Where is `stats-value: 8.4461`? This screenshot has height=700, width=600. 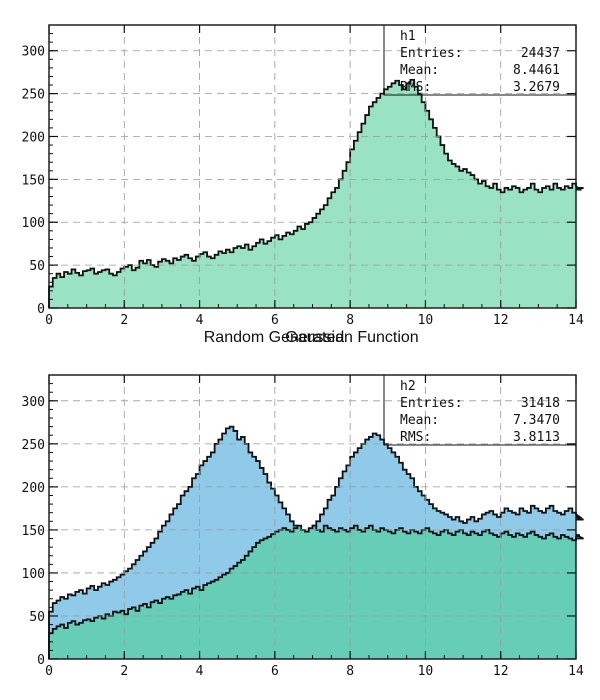 stats-value: 8.4461 is located at coordinates (536, 70).